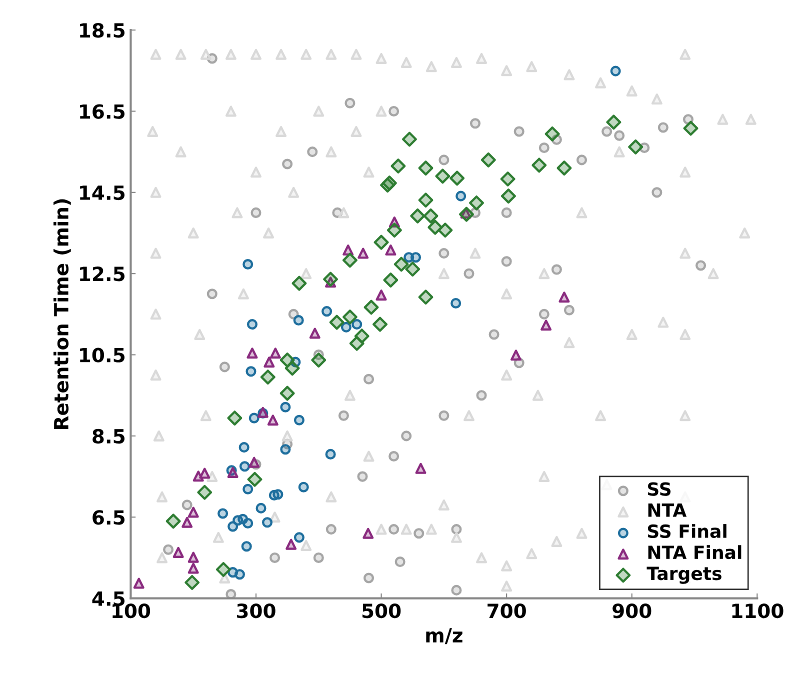 The width and height of the screenshot is (797, 683). I want to click on y-tick-label: 8.5, so click(108, 436).